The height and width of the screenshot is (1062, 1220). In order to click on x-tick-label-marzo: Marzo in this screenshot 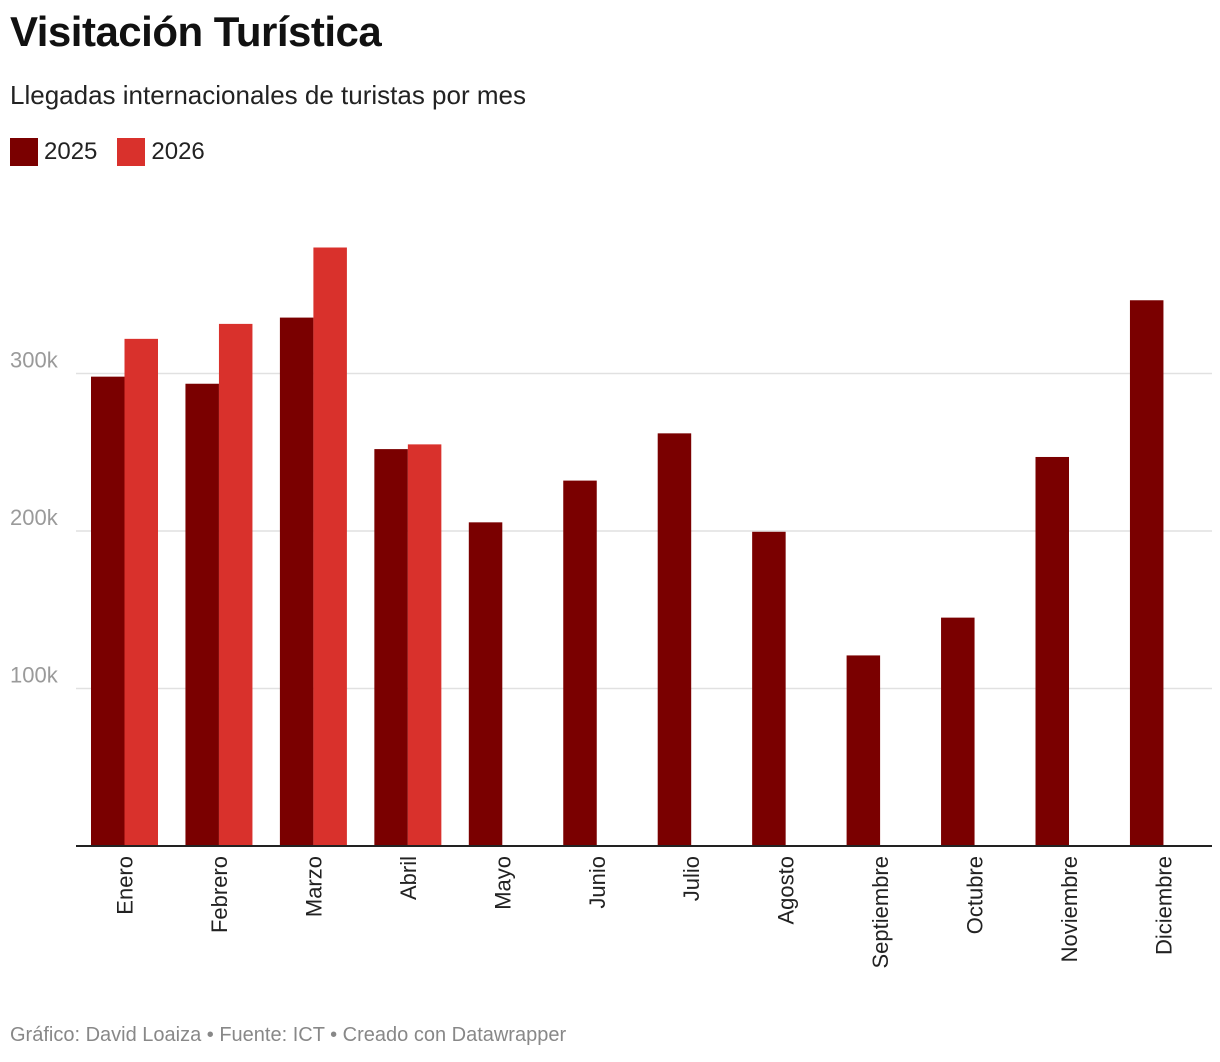, I will do `click(313, 886)`.